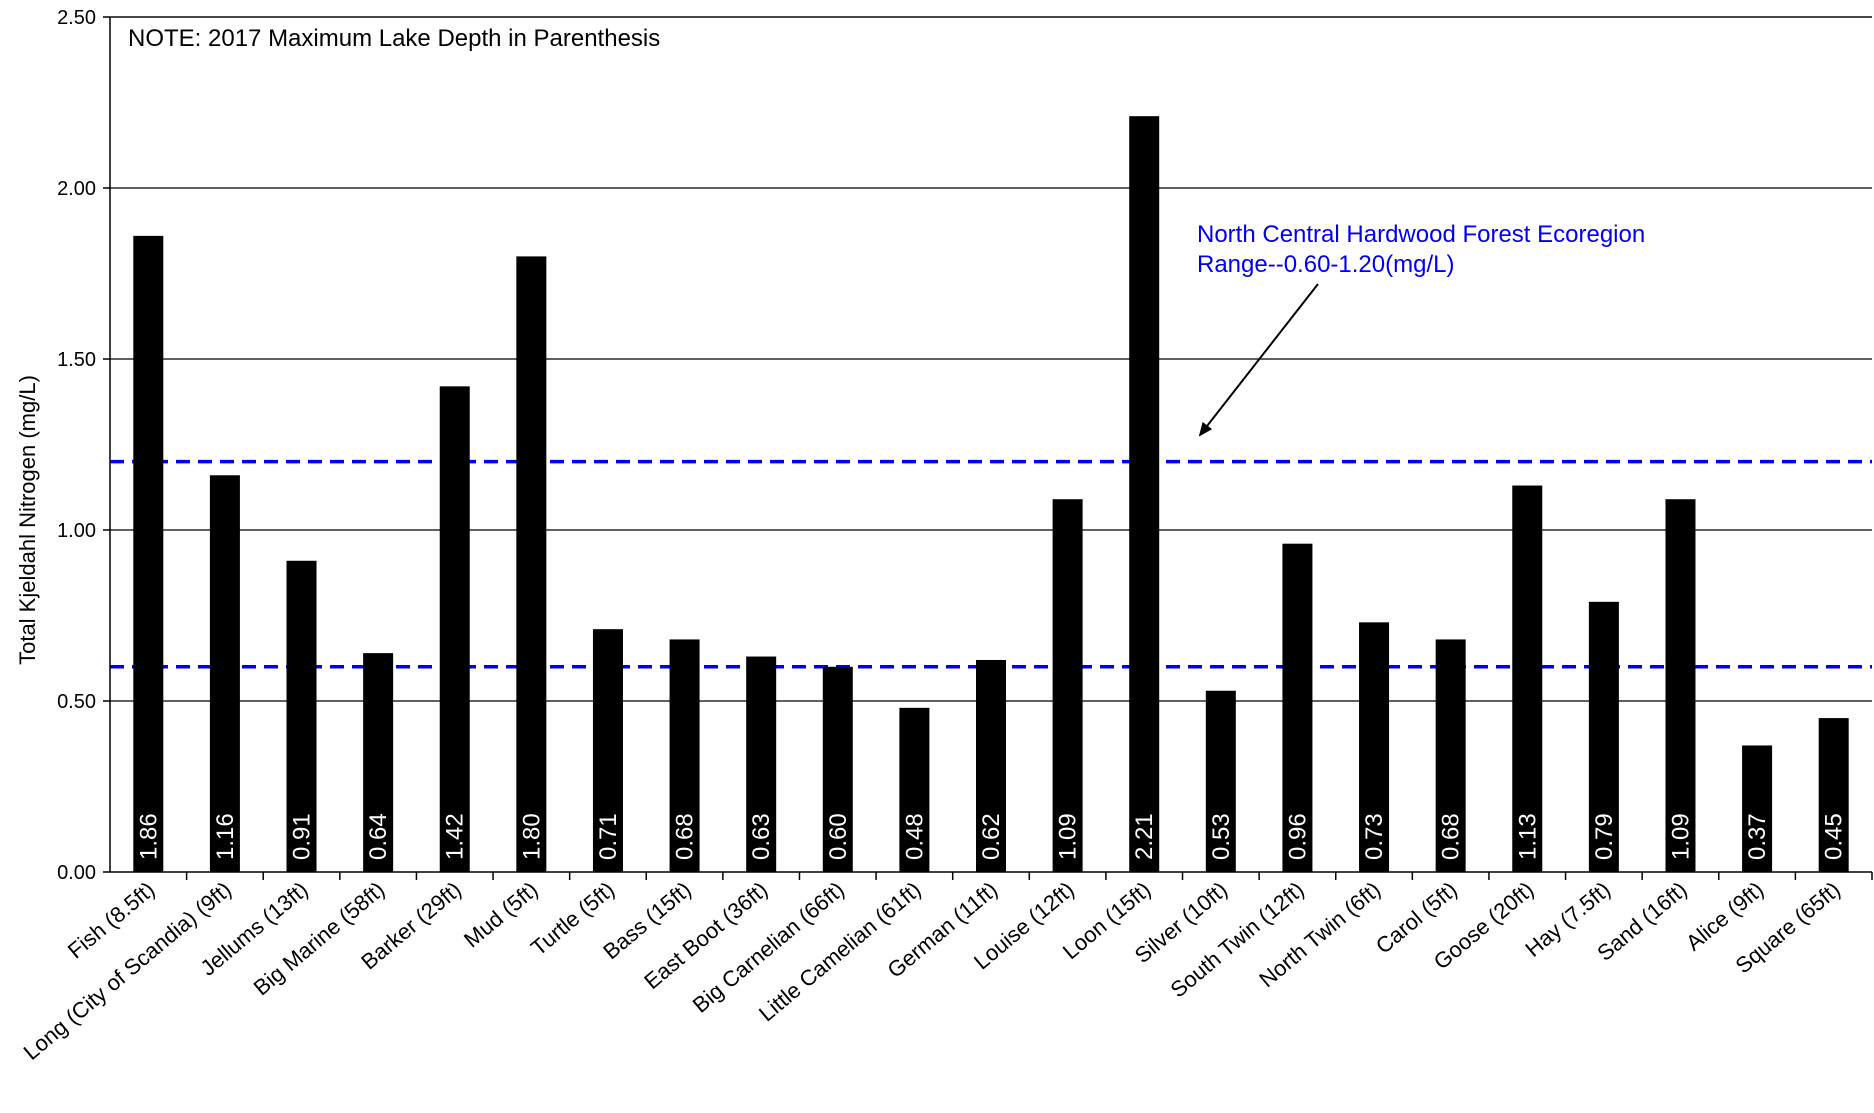  What do you see at coordinates (76, 531) in the screenshot?
I see `y-tick-label: 1.00` at bounding box center [76, 531].